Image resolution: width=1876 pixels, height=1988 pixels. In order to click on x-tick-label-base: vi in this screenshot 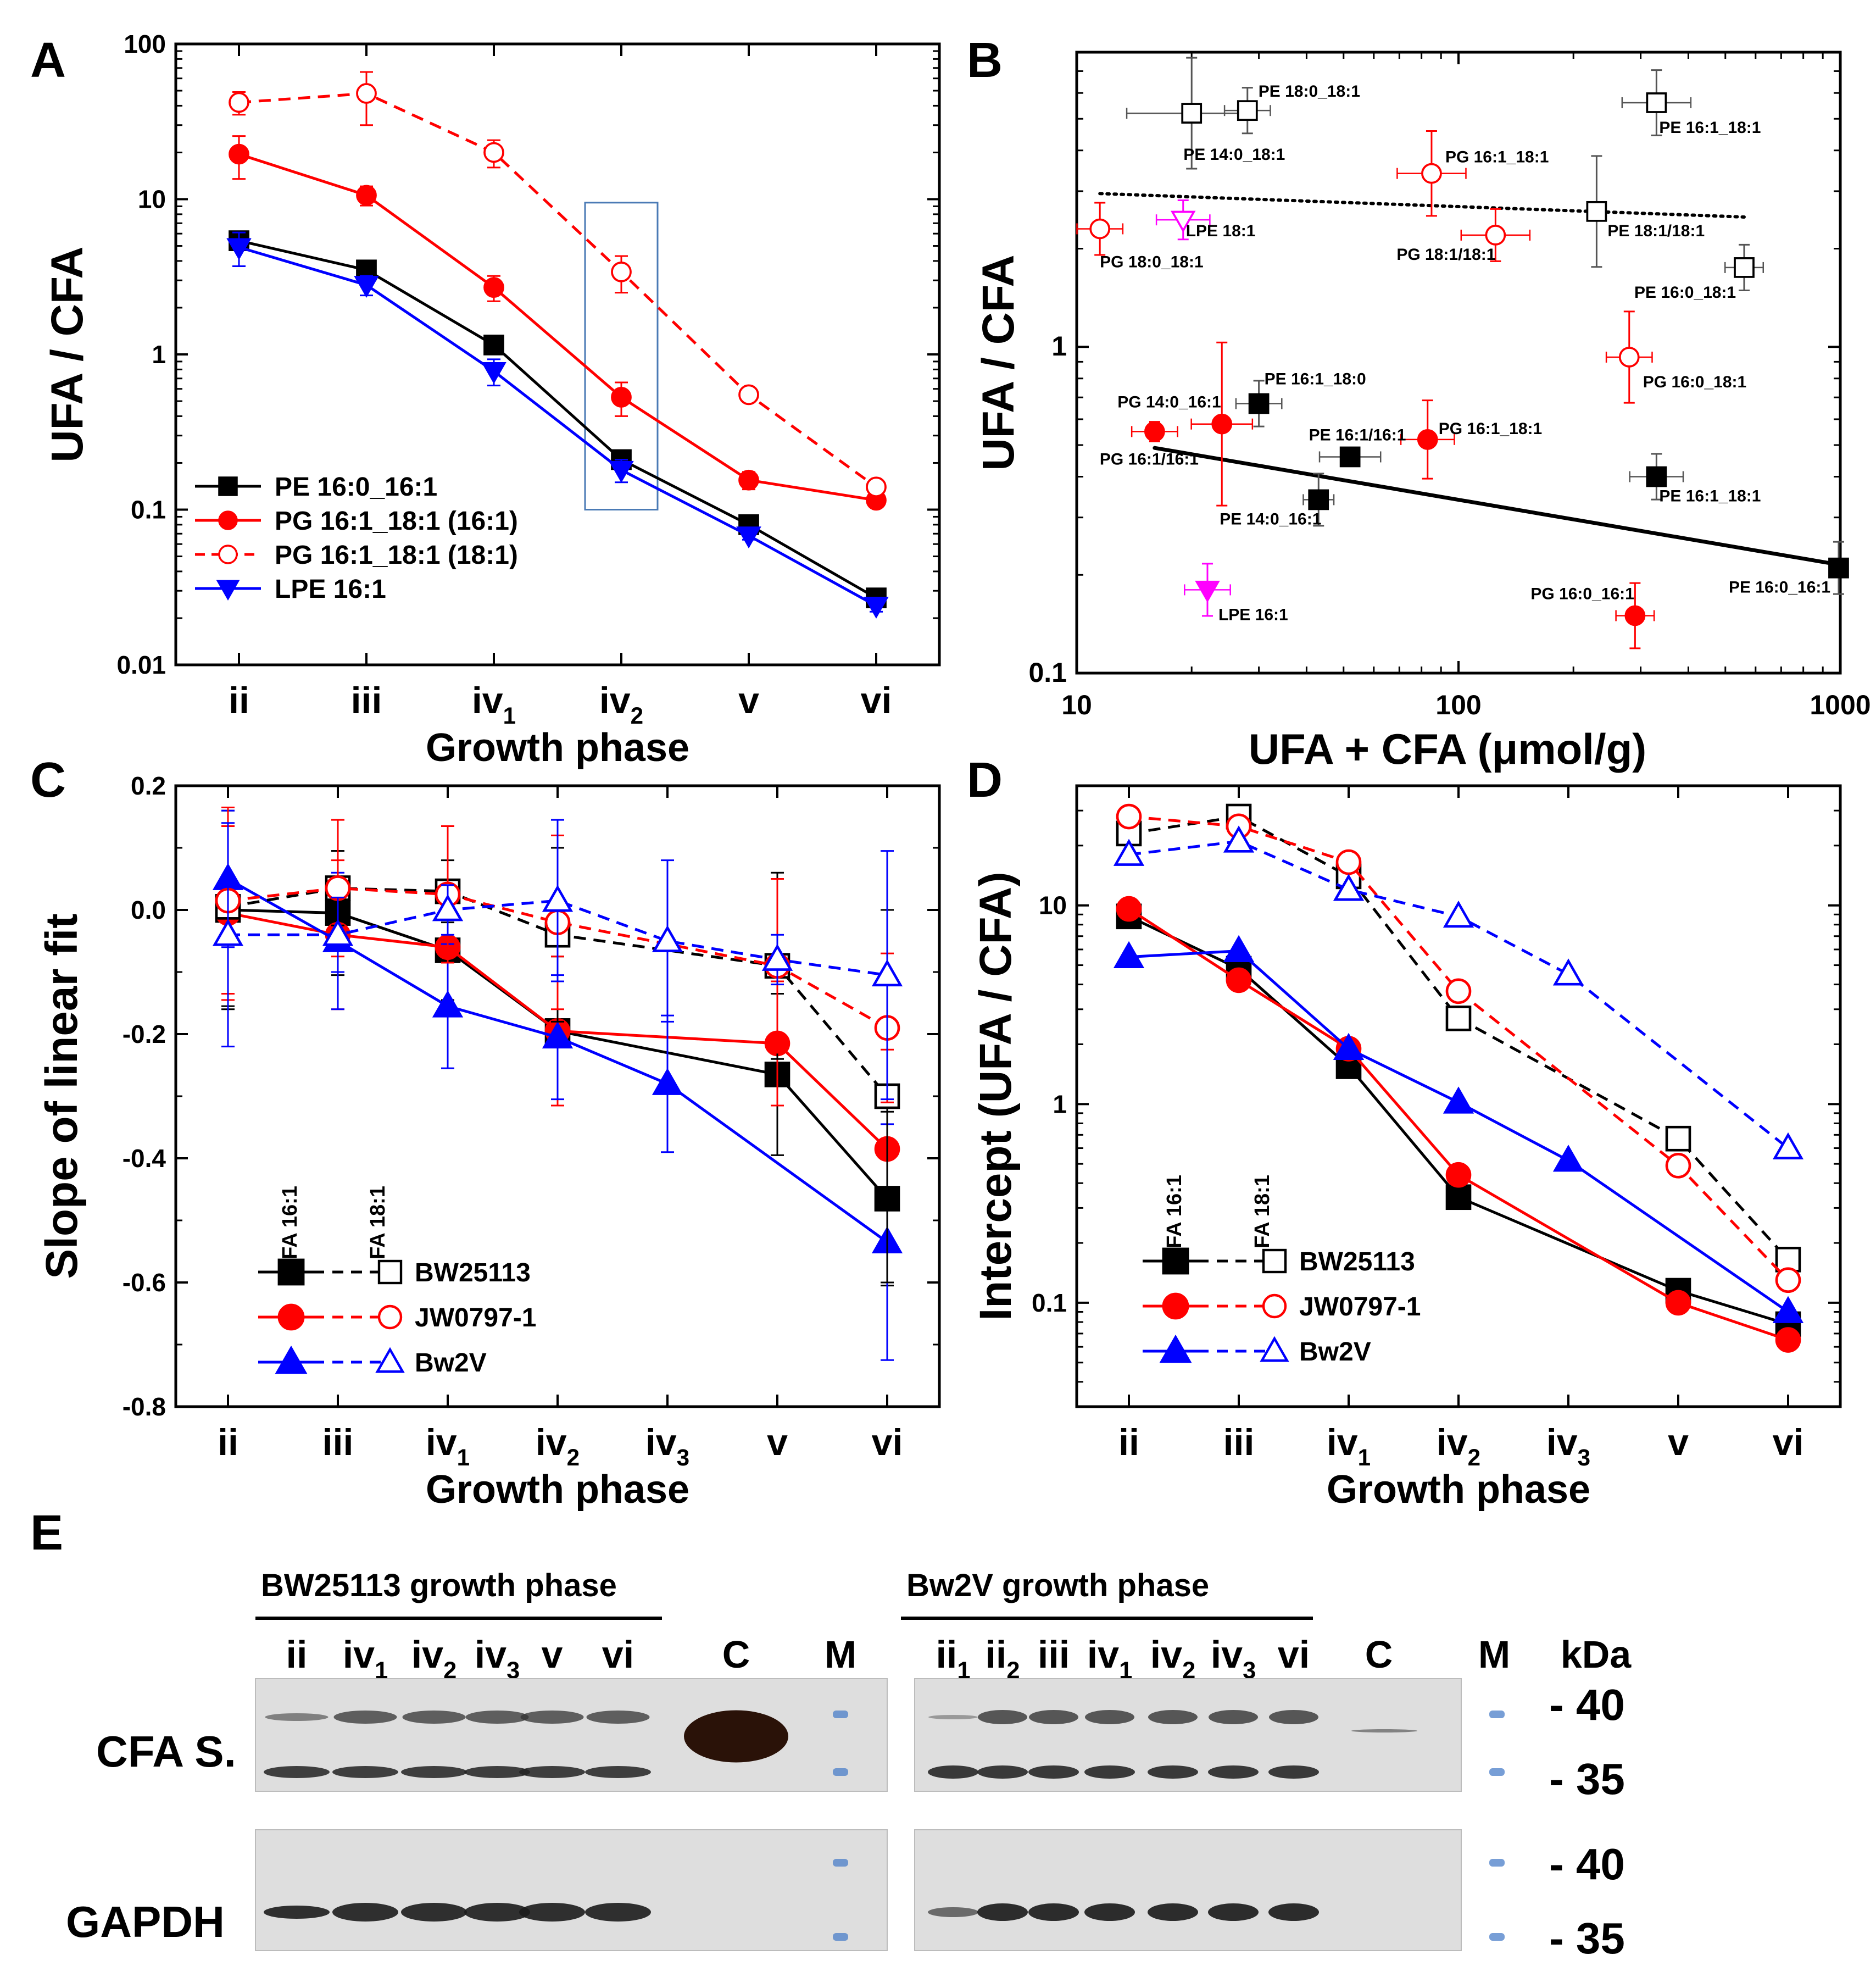, I will do `click(887, 1442)`.